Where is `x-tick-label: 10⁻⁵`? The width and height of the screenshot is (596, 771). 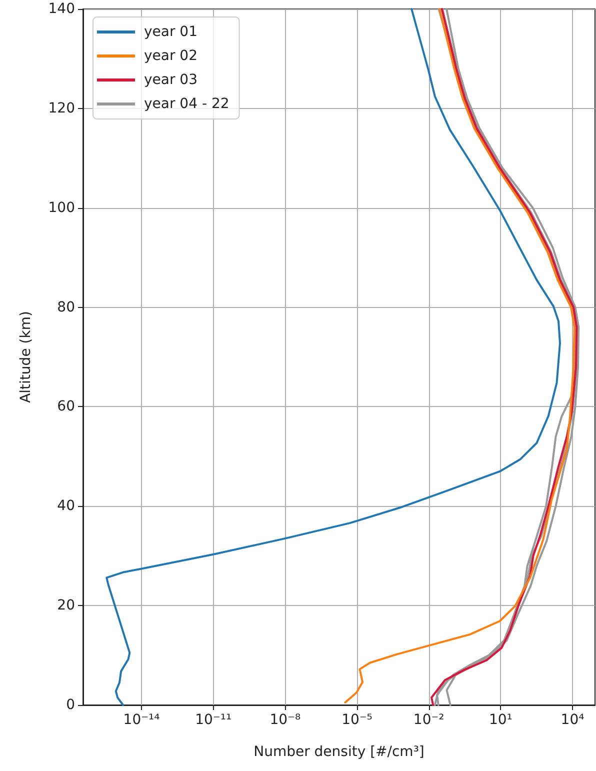 x-tick-label: 10⁻⁵ is located at coordinates (357, 720).